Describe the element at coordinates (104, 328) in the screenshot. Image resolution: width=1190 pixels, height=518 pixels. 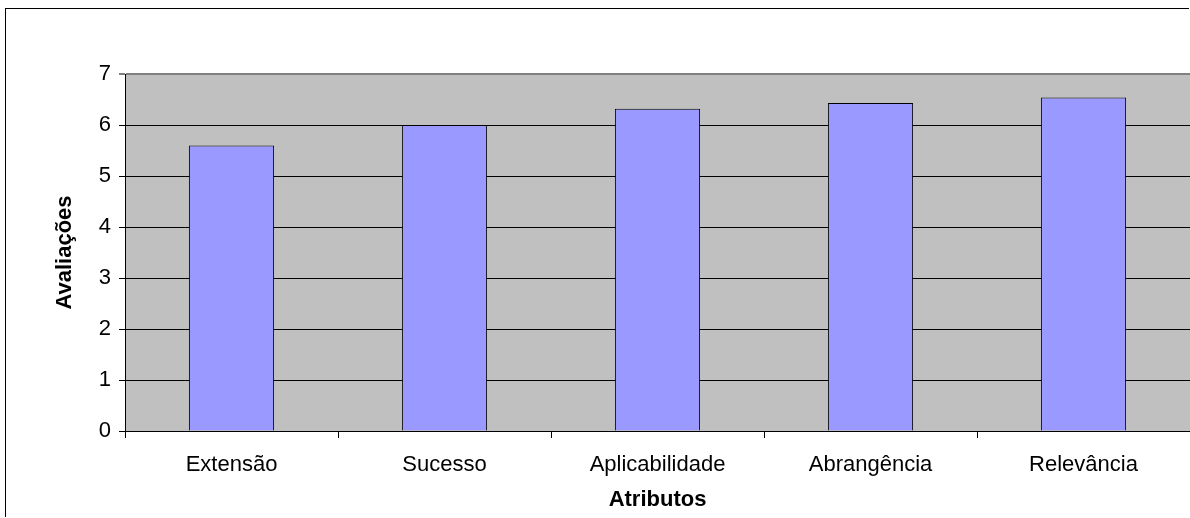
I see `y-tick-label: 2` at that location.